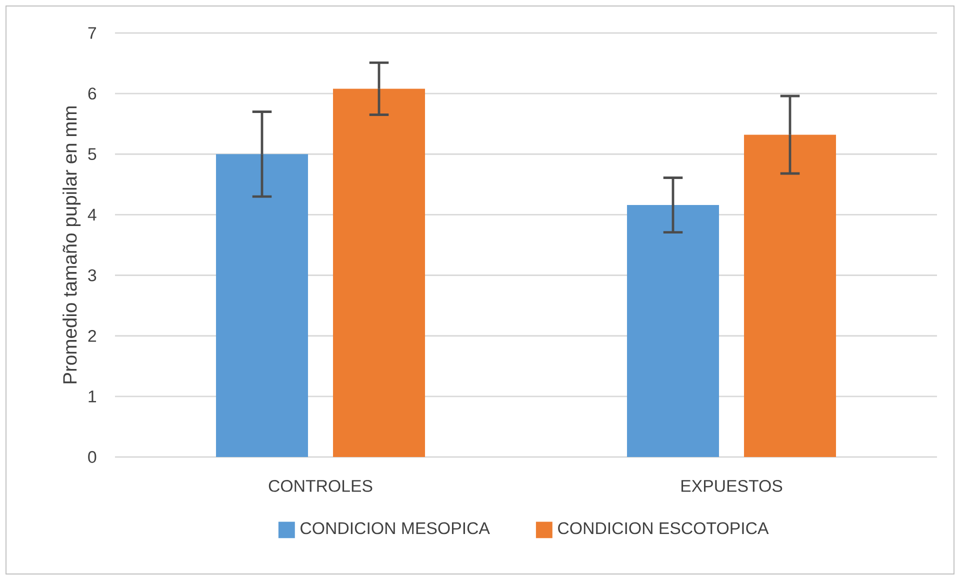 The image size is (960, 580). What do you see at coordinates (92, 154) in the screenshot?
I see `y-tick-label: 5` at bounding box center [92, 154].